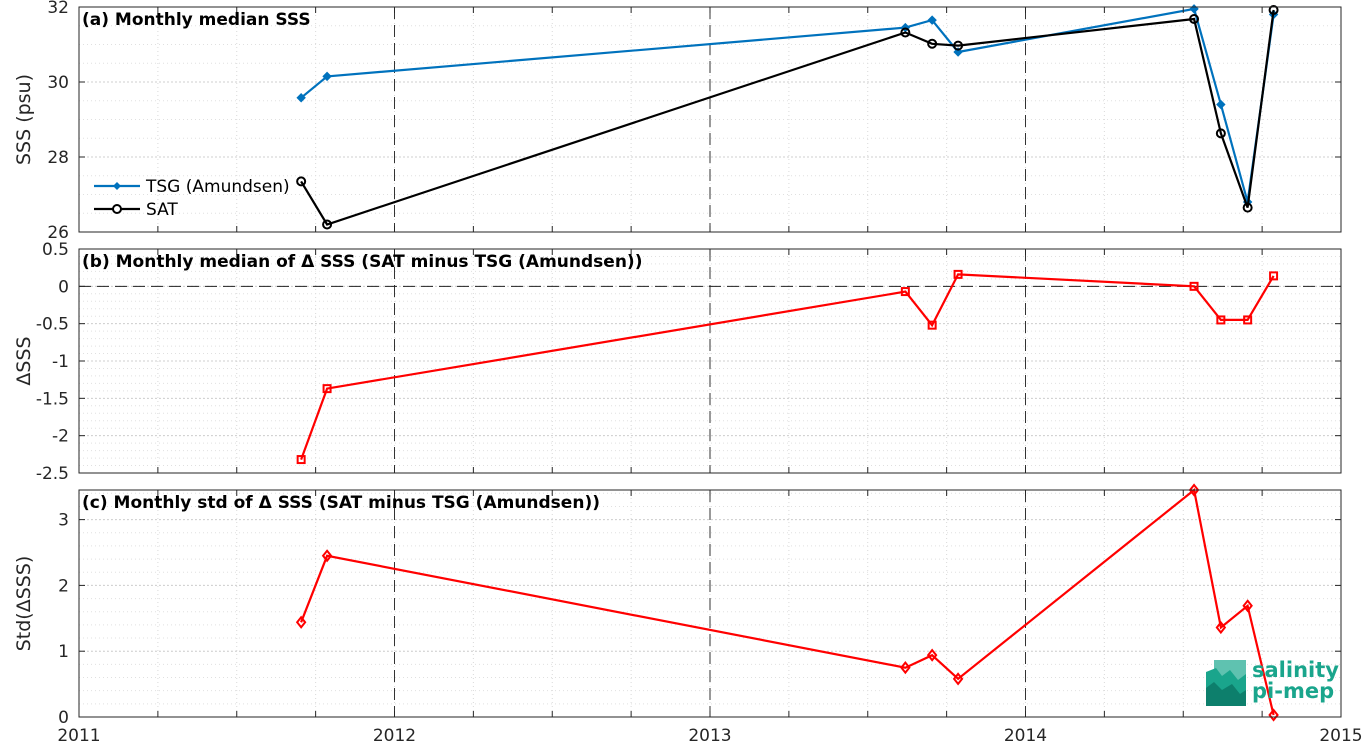  What do you see at coordinates (1295, 670) in the screenshot?
I see `logo-text-salinity: salinity` at bounding box center [1295, 670].